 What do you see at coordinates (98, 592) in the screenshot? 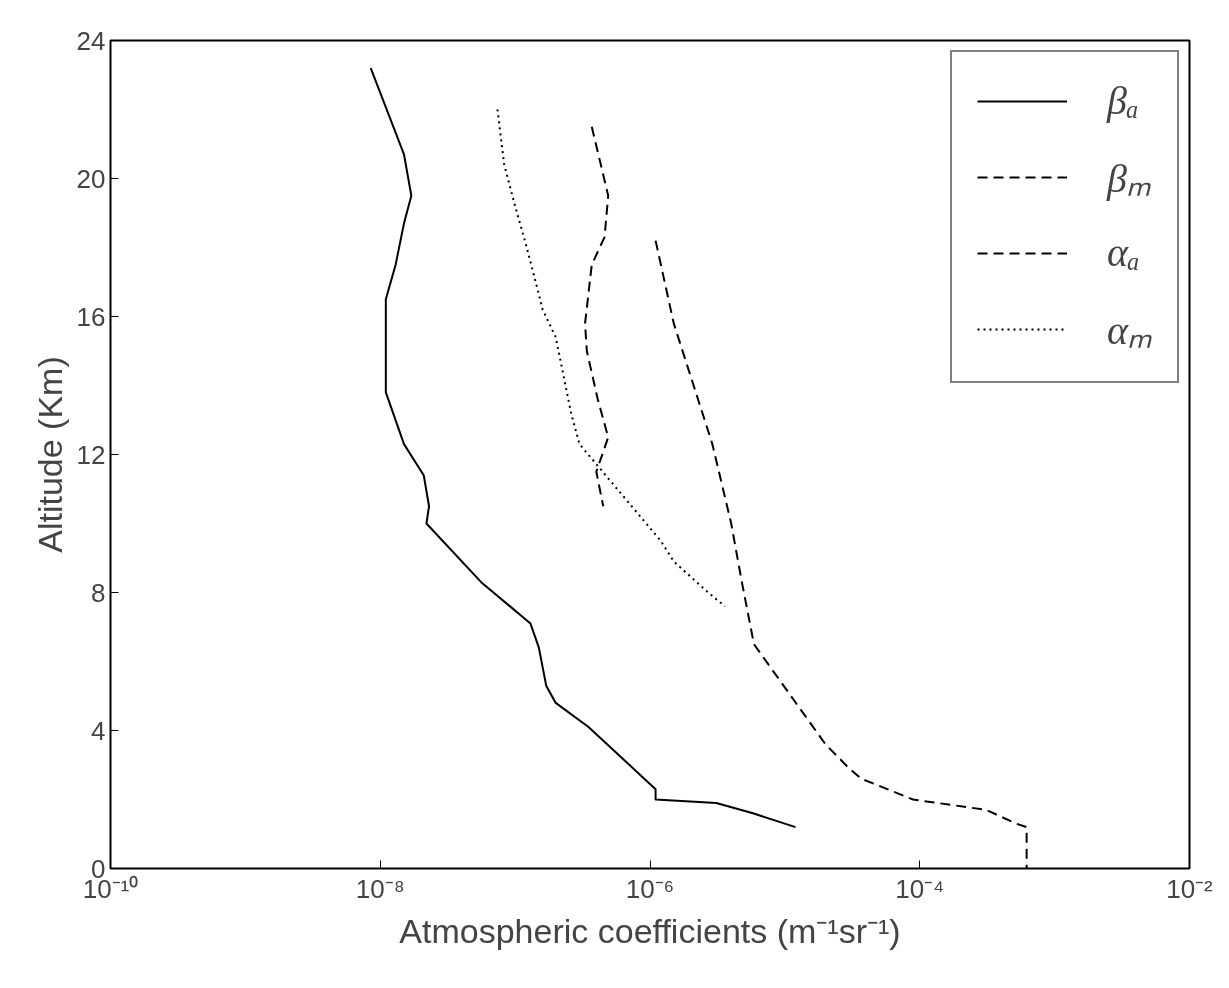
I see `y-tick-label: 8` at bounding box center [98, 592].